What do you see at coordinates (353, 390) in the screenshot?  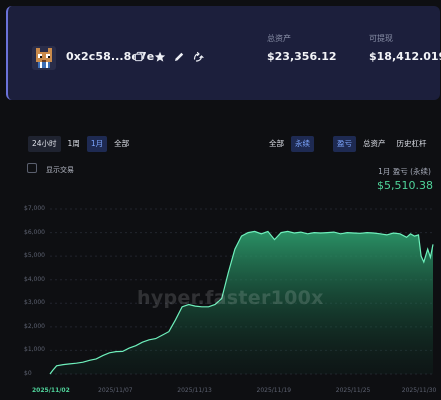 I see `x-tick-label: 2025/11/25` at bounding box center [353, 390].